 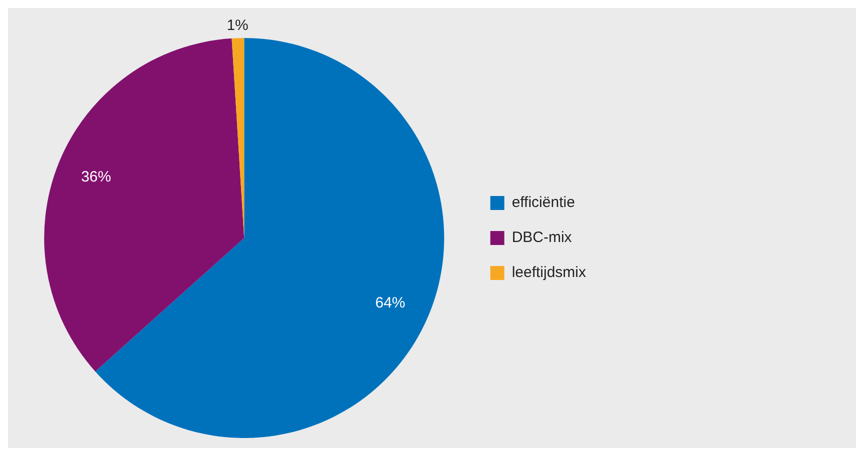 I want to click on legend-label: DBC-mix, so click(x=542, y=237).